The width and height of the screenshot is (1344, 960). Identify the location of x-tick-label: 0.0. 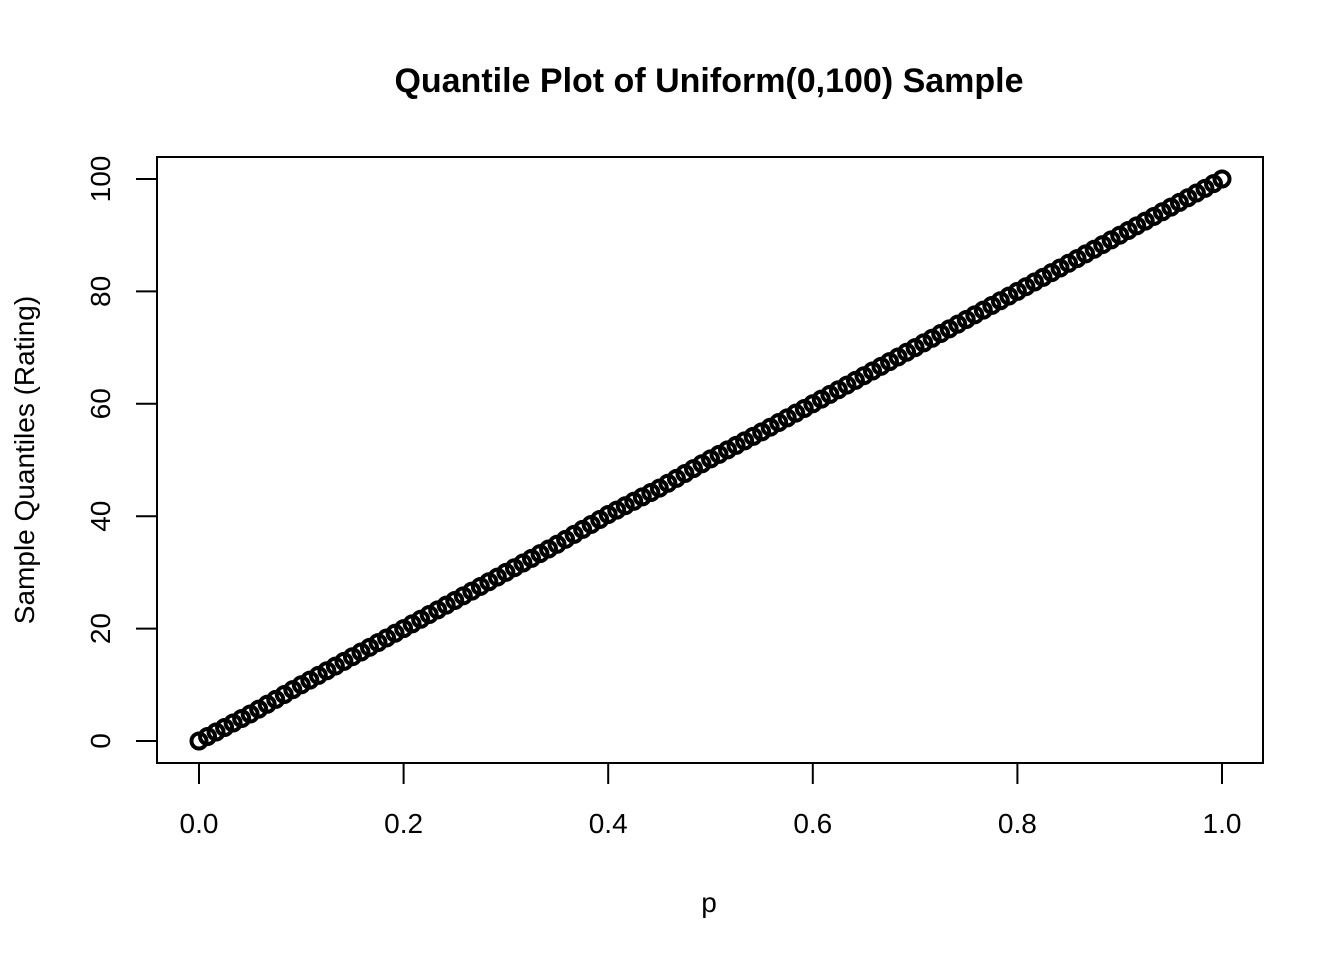
(199, 823).